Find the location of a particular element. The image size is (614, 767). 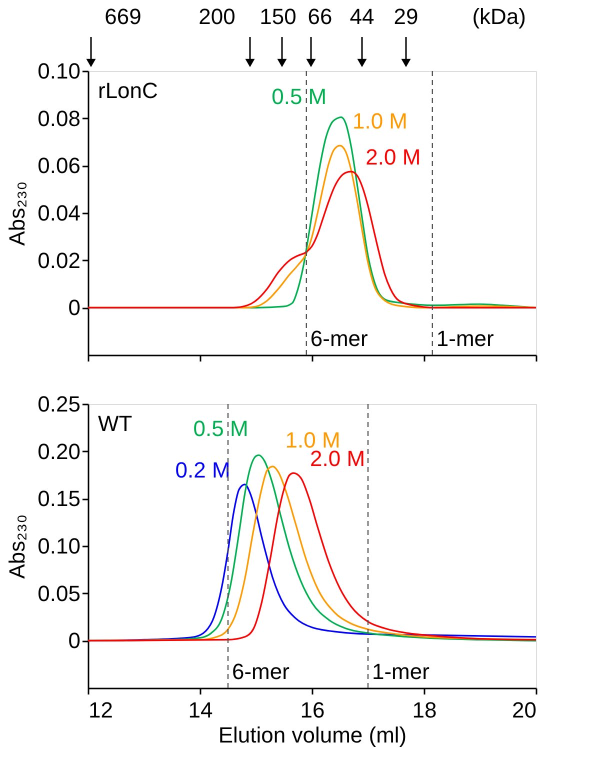

x-tick-label: 14 is located at coordinates (200, 710).